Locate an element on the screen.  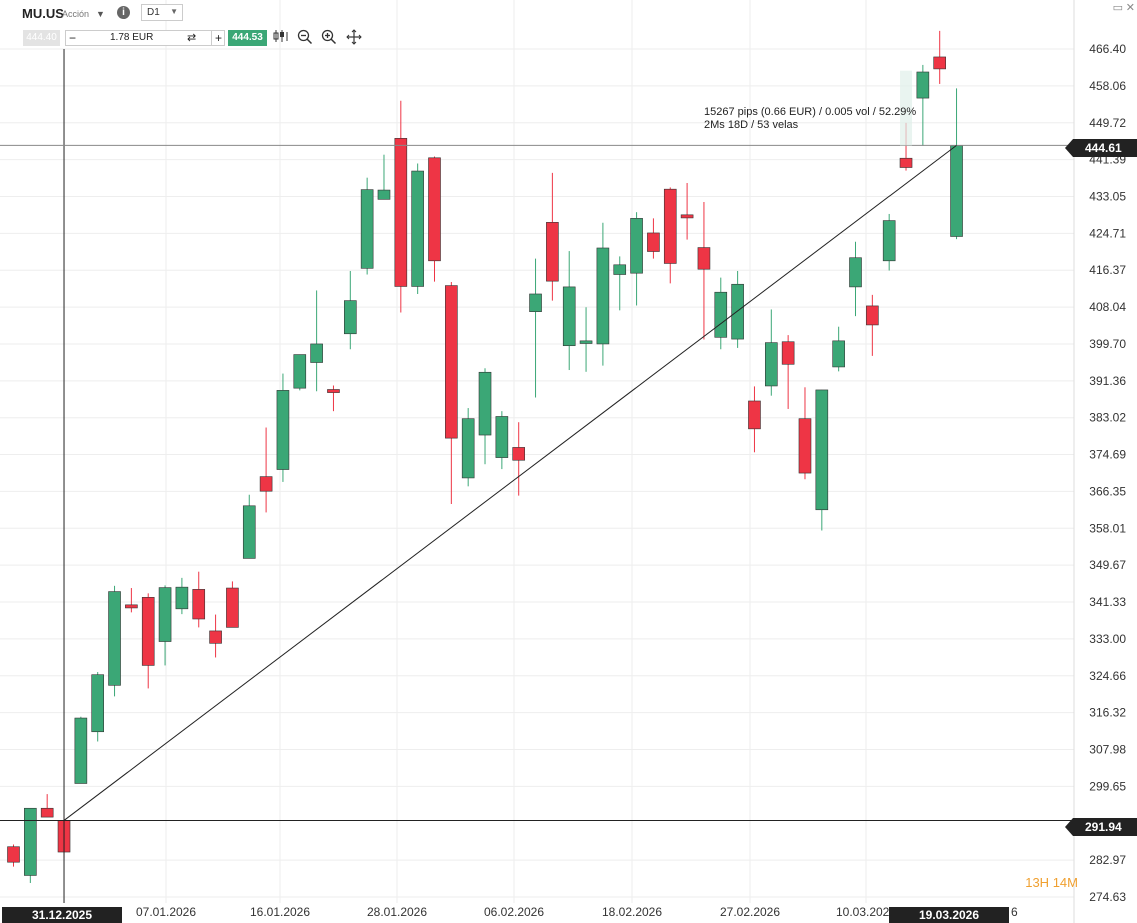
x-tick-label: 18.02.2026 is located at coordinates (632, 912).